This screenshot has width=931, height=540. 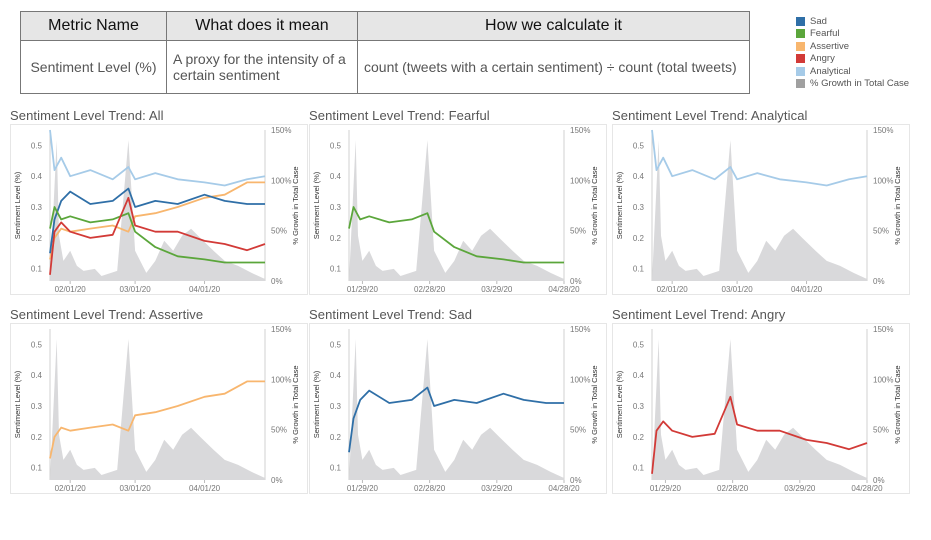 What do you see at coordinates (830, 46) in the screenshot?
I see `legend-label: Assertive` at bounding box center [830, 46].